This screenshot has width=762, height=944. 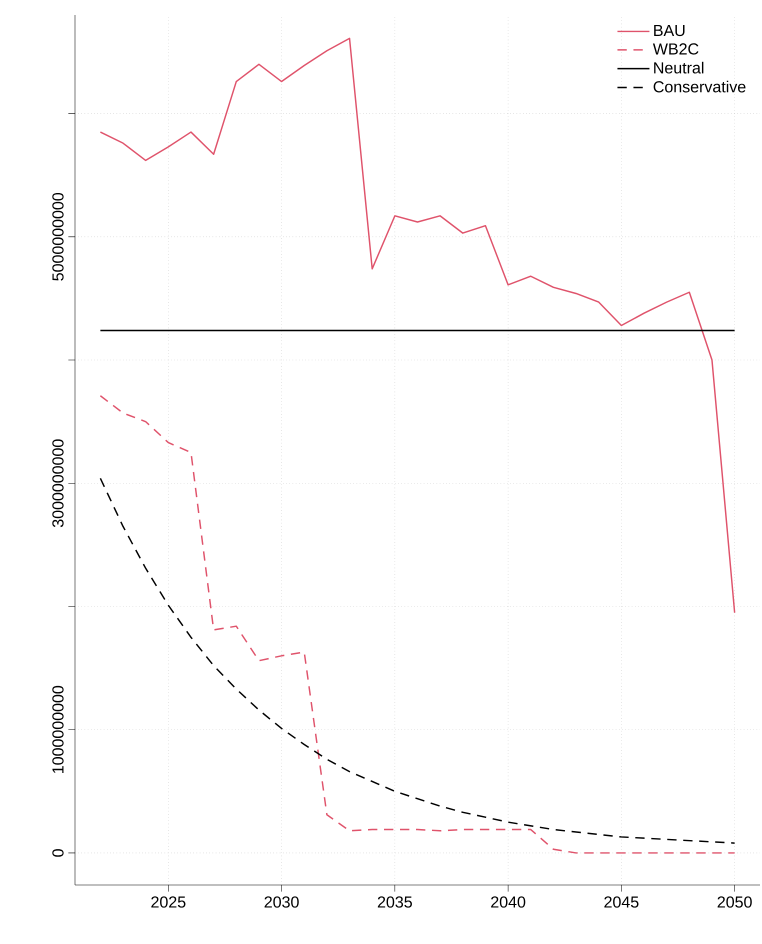 I want to click on y-tick-label: 1000000000, so click(x=58, y=729).